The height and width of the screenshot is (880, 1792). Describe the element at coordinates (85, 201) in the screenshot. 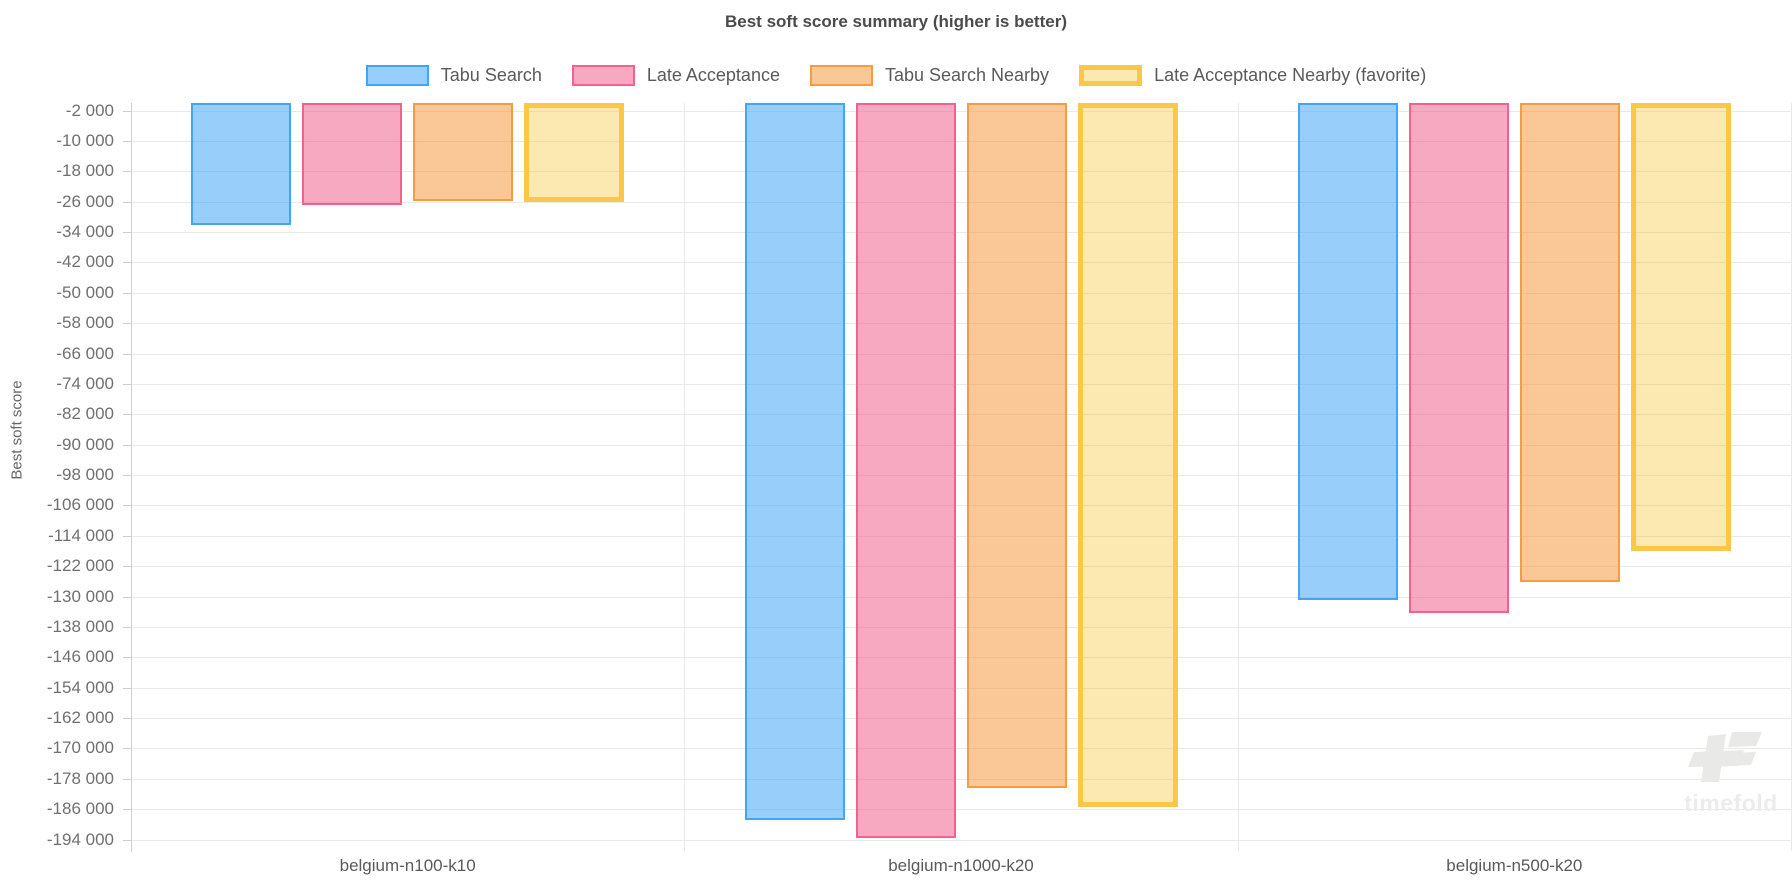

I see `y-tick-label: -26 000` at that location.